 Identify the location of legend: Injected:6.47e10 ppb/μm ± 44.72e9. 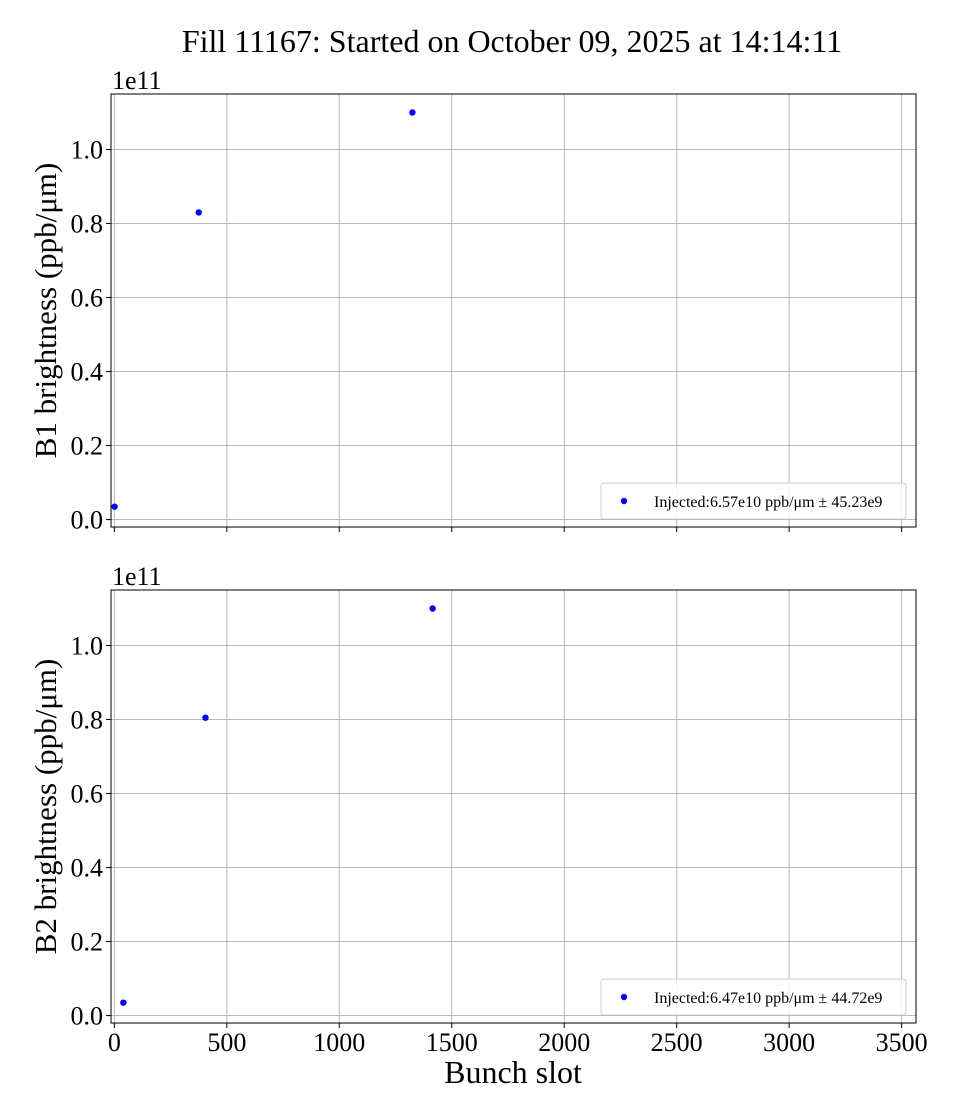
(753, 997).